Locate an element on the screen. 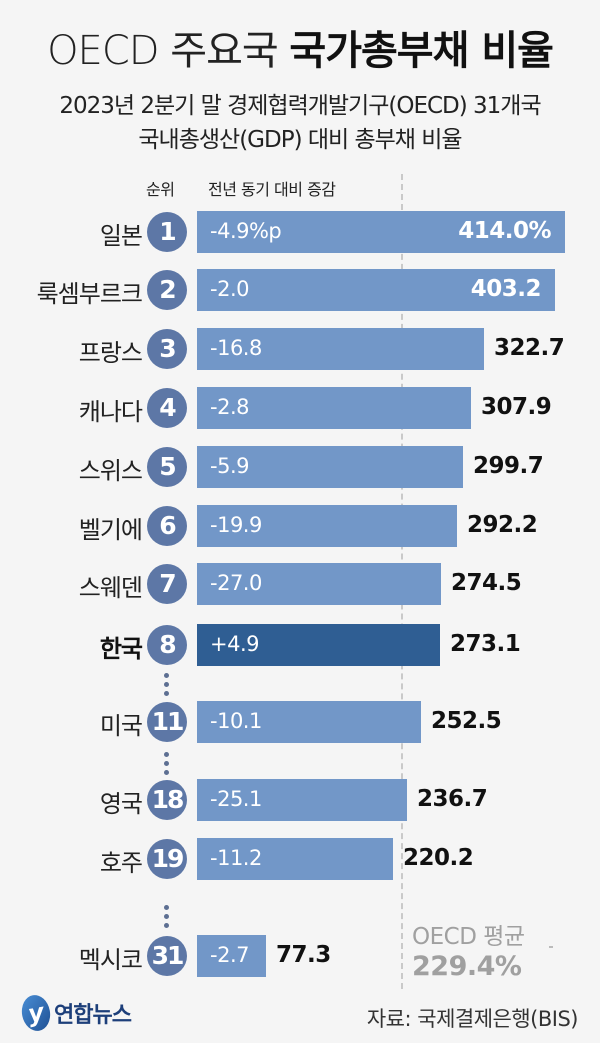 The image size is (600, 1043). rank-badge: 11 is located at coordinates (167, 722).